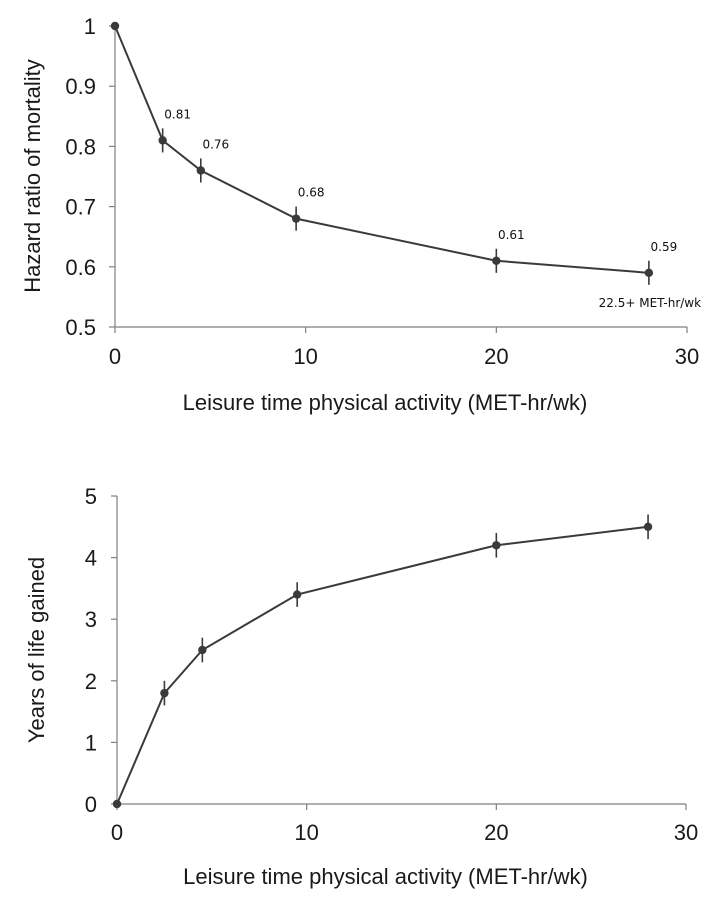 This screenshot has height=898, width=718. I want to click on data-label: 0.76, so click(215, 144).